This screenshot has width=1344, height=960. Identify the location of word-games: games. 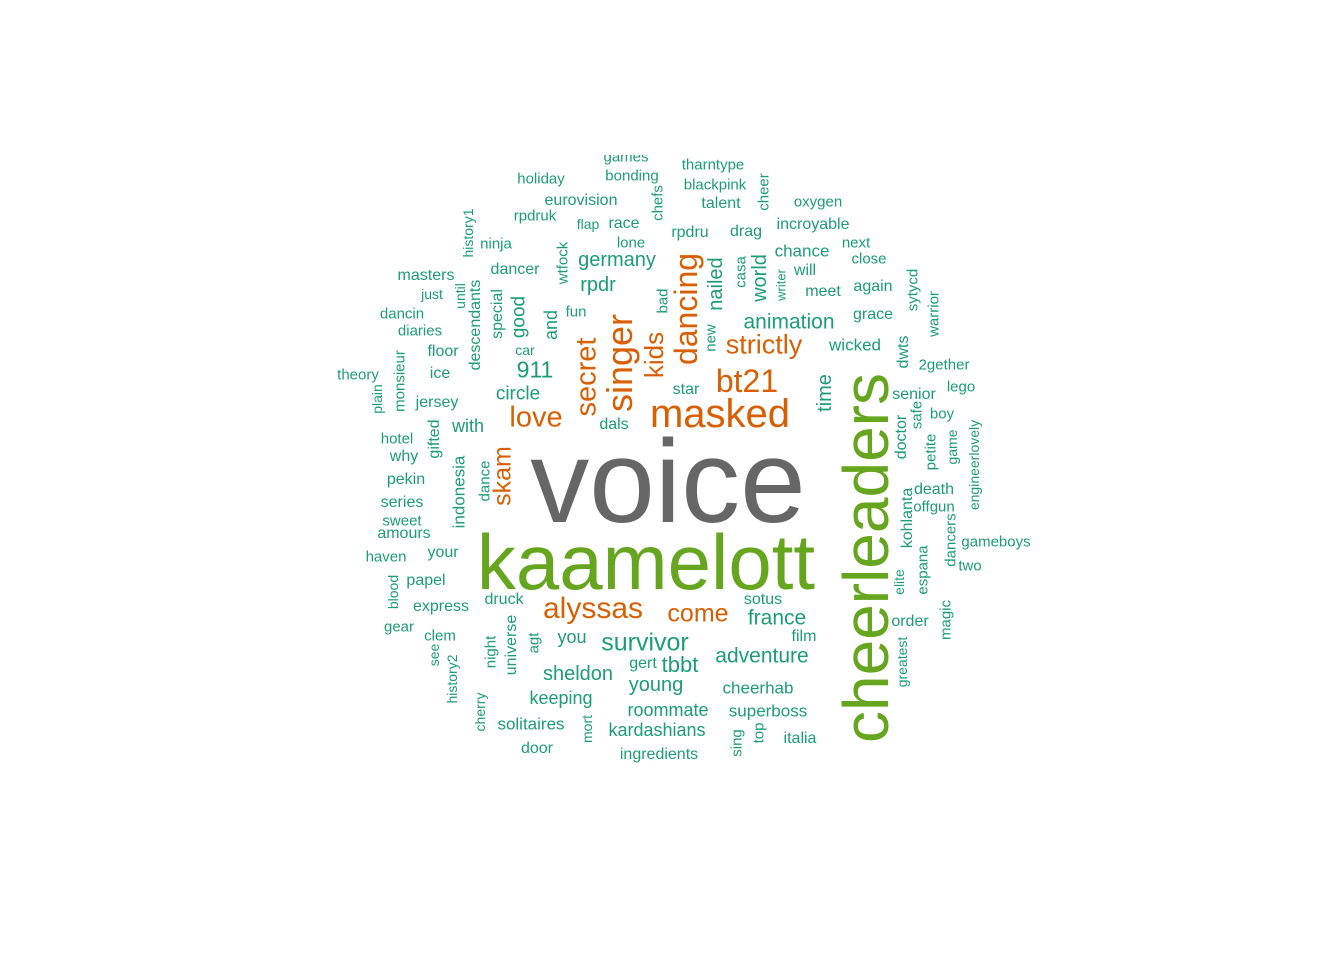
(626, 157).